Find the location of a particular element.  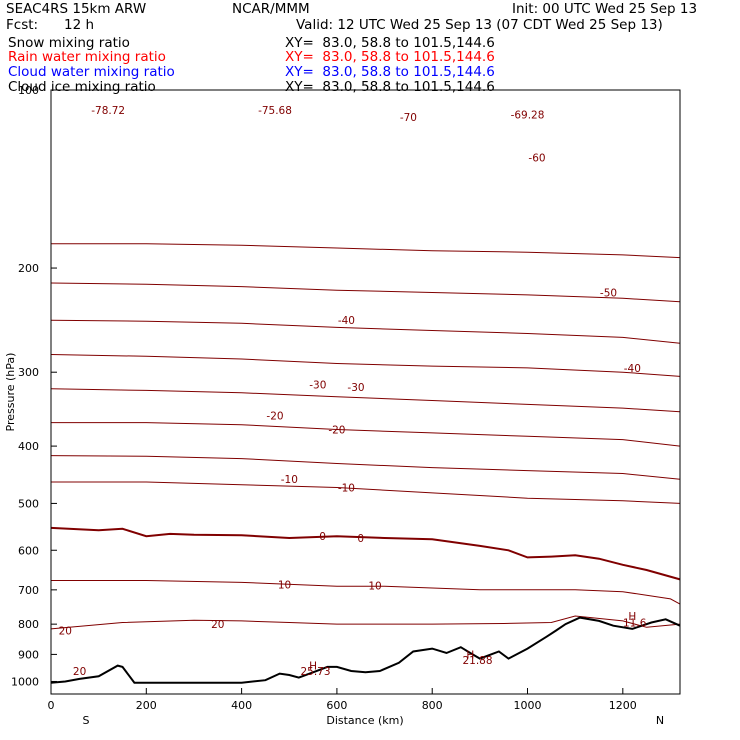

y-tick-label: 800 is located at coordinates (28, 624).